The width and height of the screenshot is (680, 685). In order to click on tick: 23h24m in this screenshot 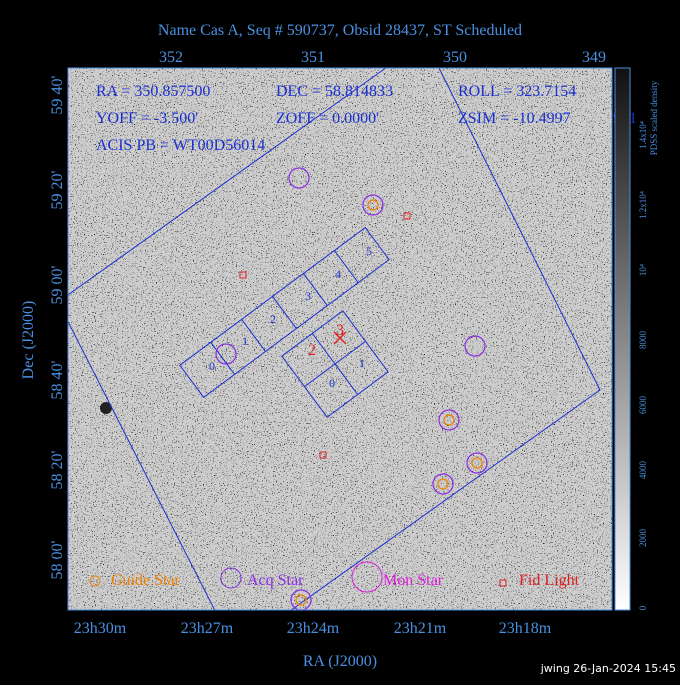, I will do `click(313, 628)`.